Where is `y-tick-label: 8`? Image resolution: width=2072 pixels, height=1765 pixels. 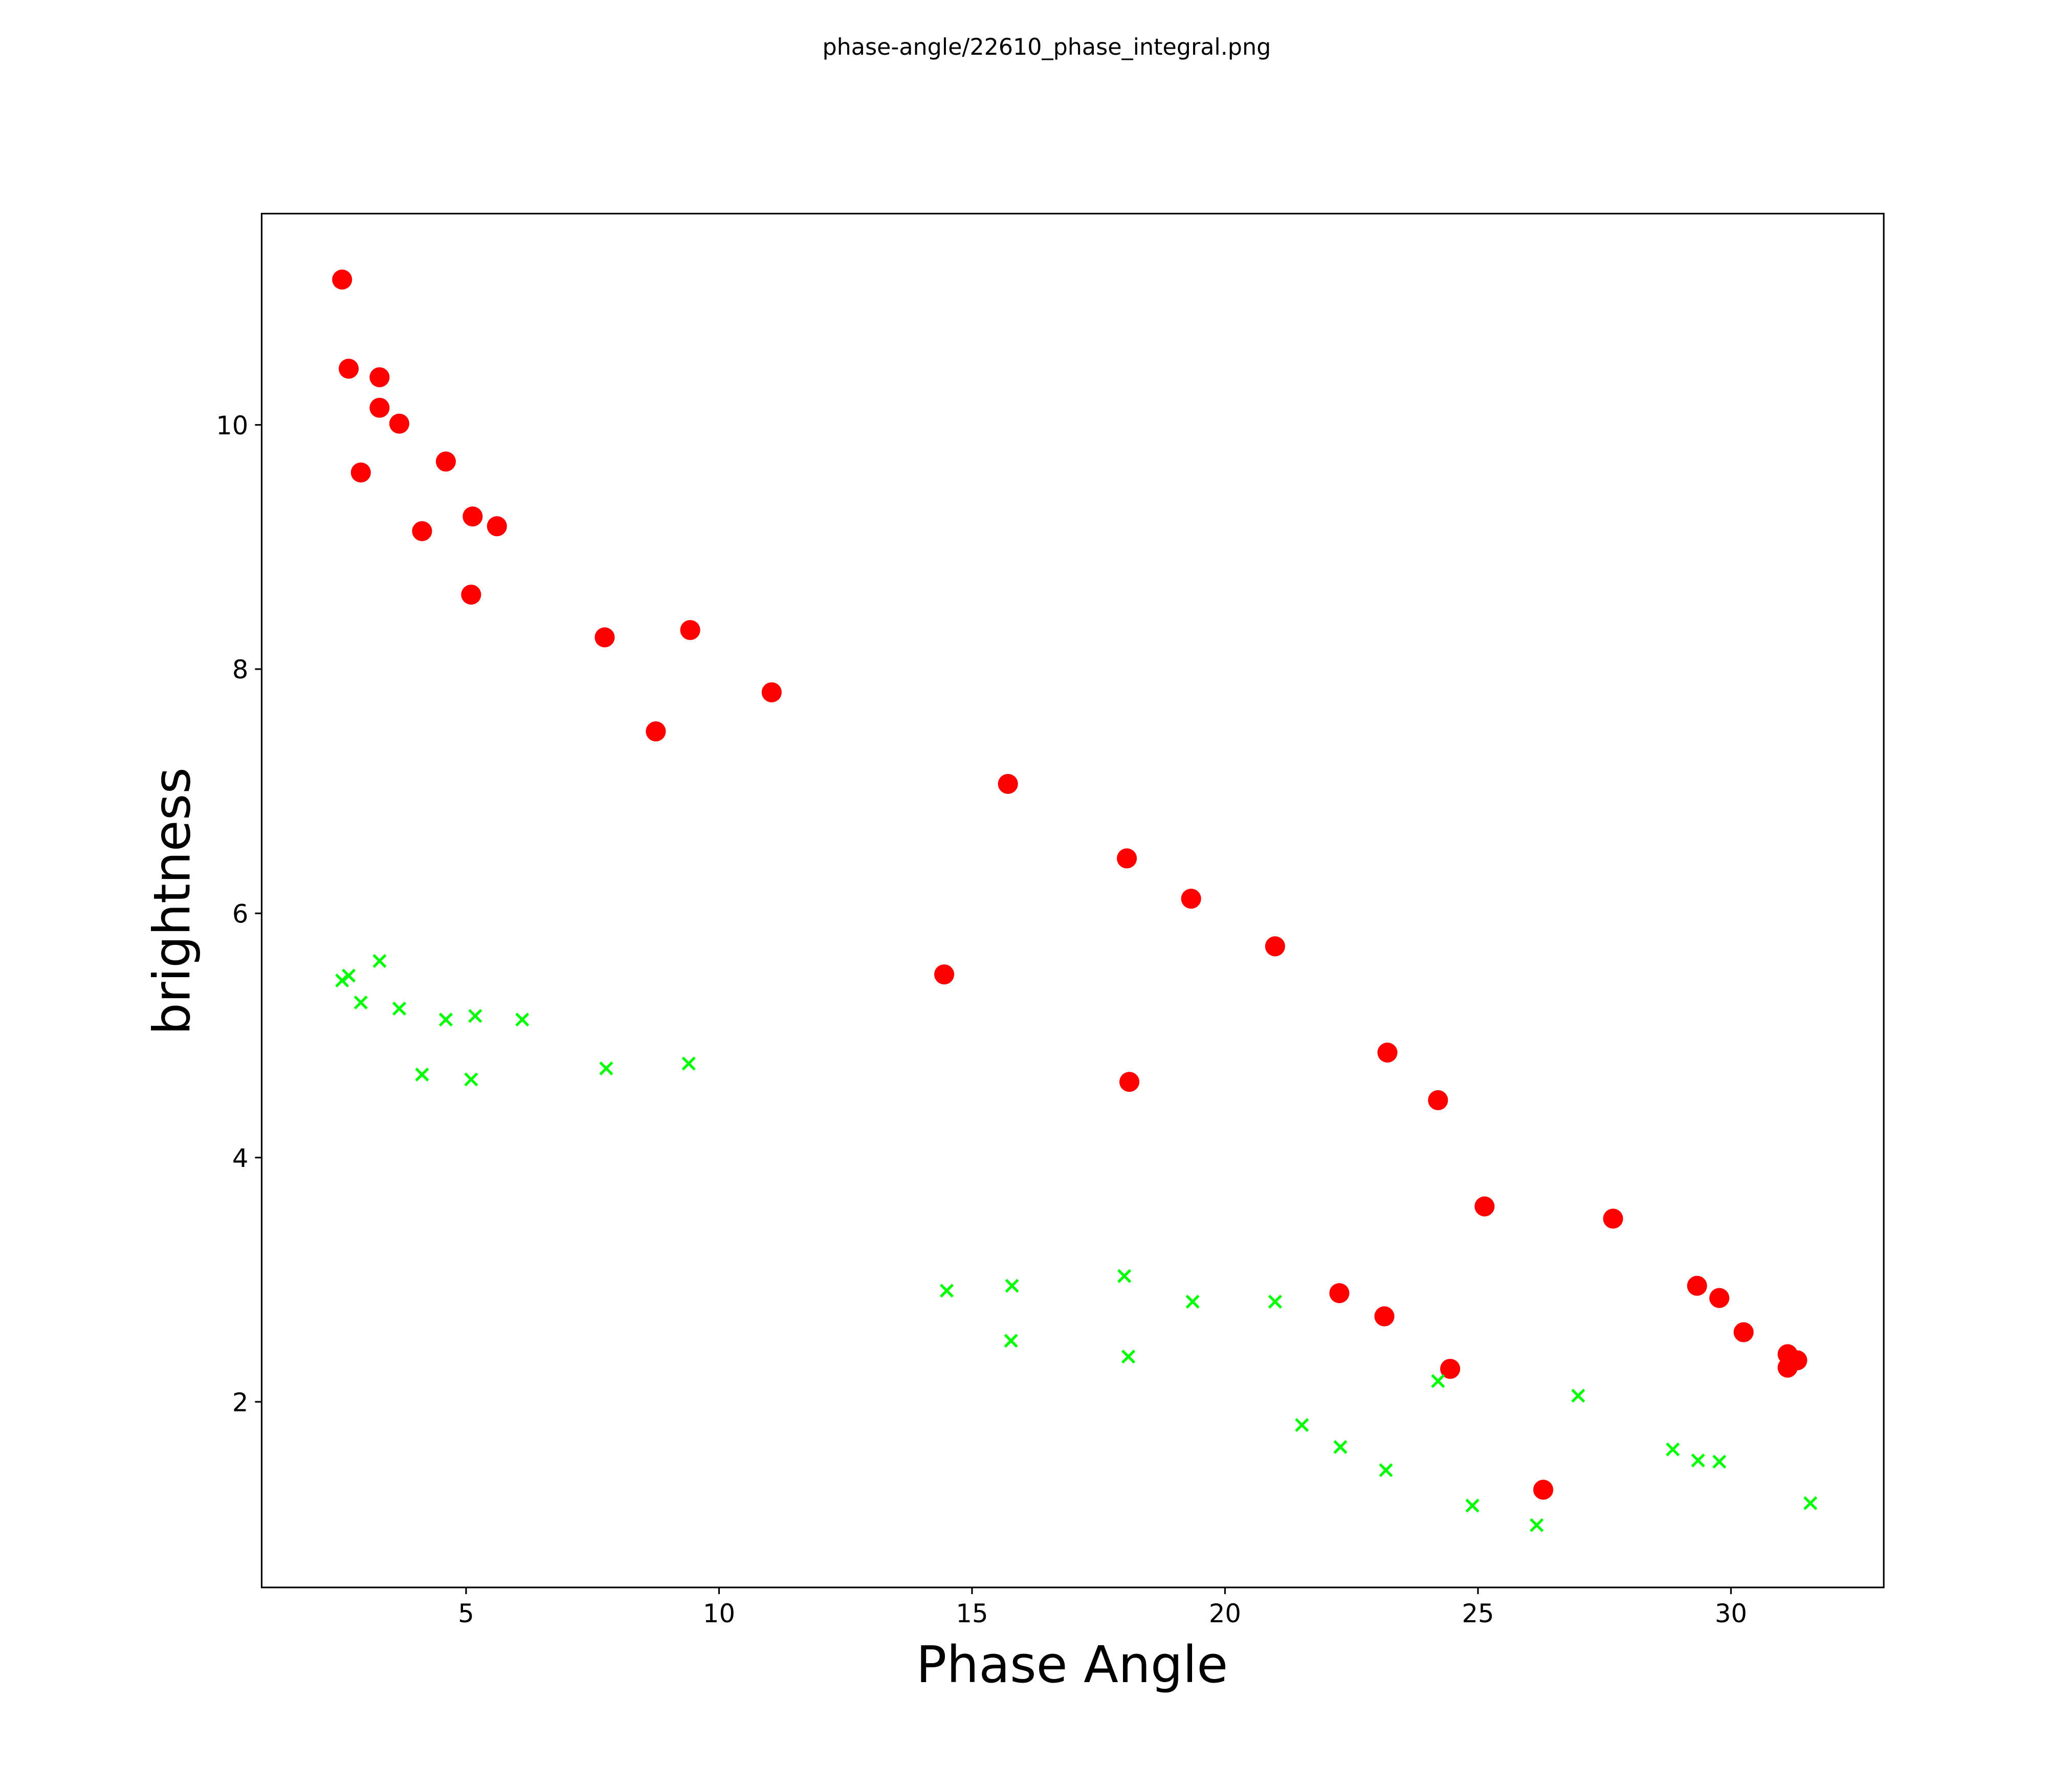
y-tick-label: 8 is located at coordinates (240, 670).